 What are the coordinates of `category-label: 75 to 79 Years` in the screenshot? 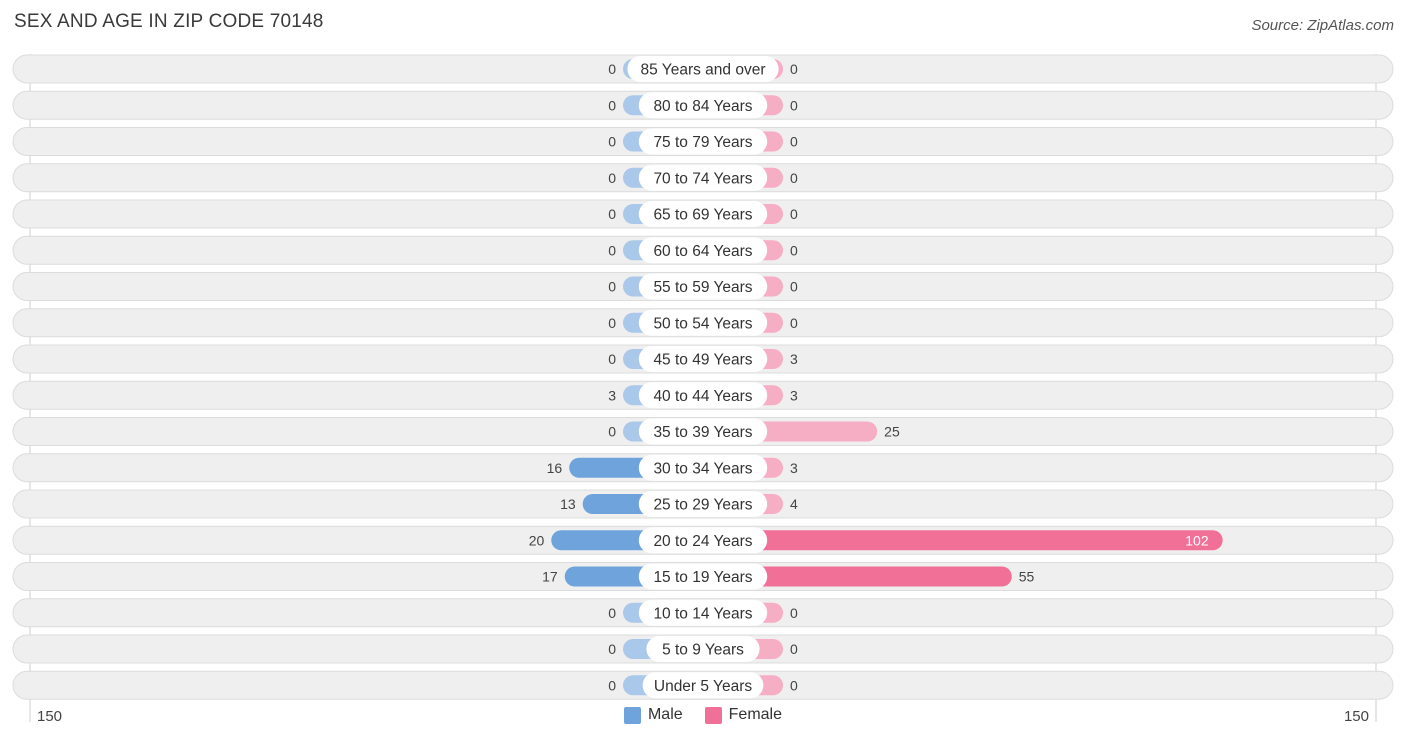 It's located at (702, 142).